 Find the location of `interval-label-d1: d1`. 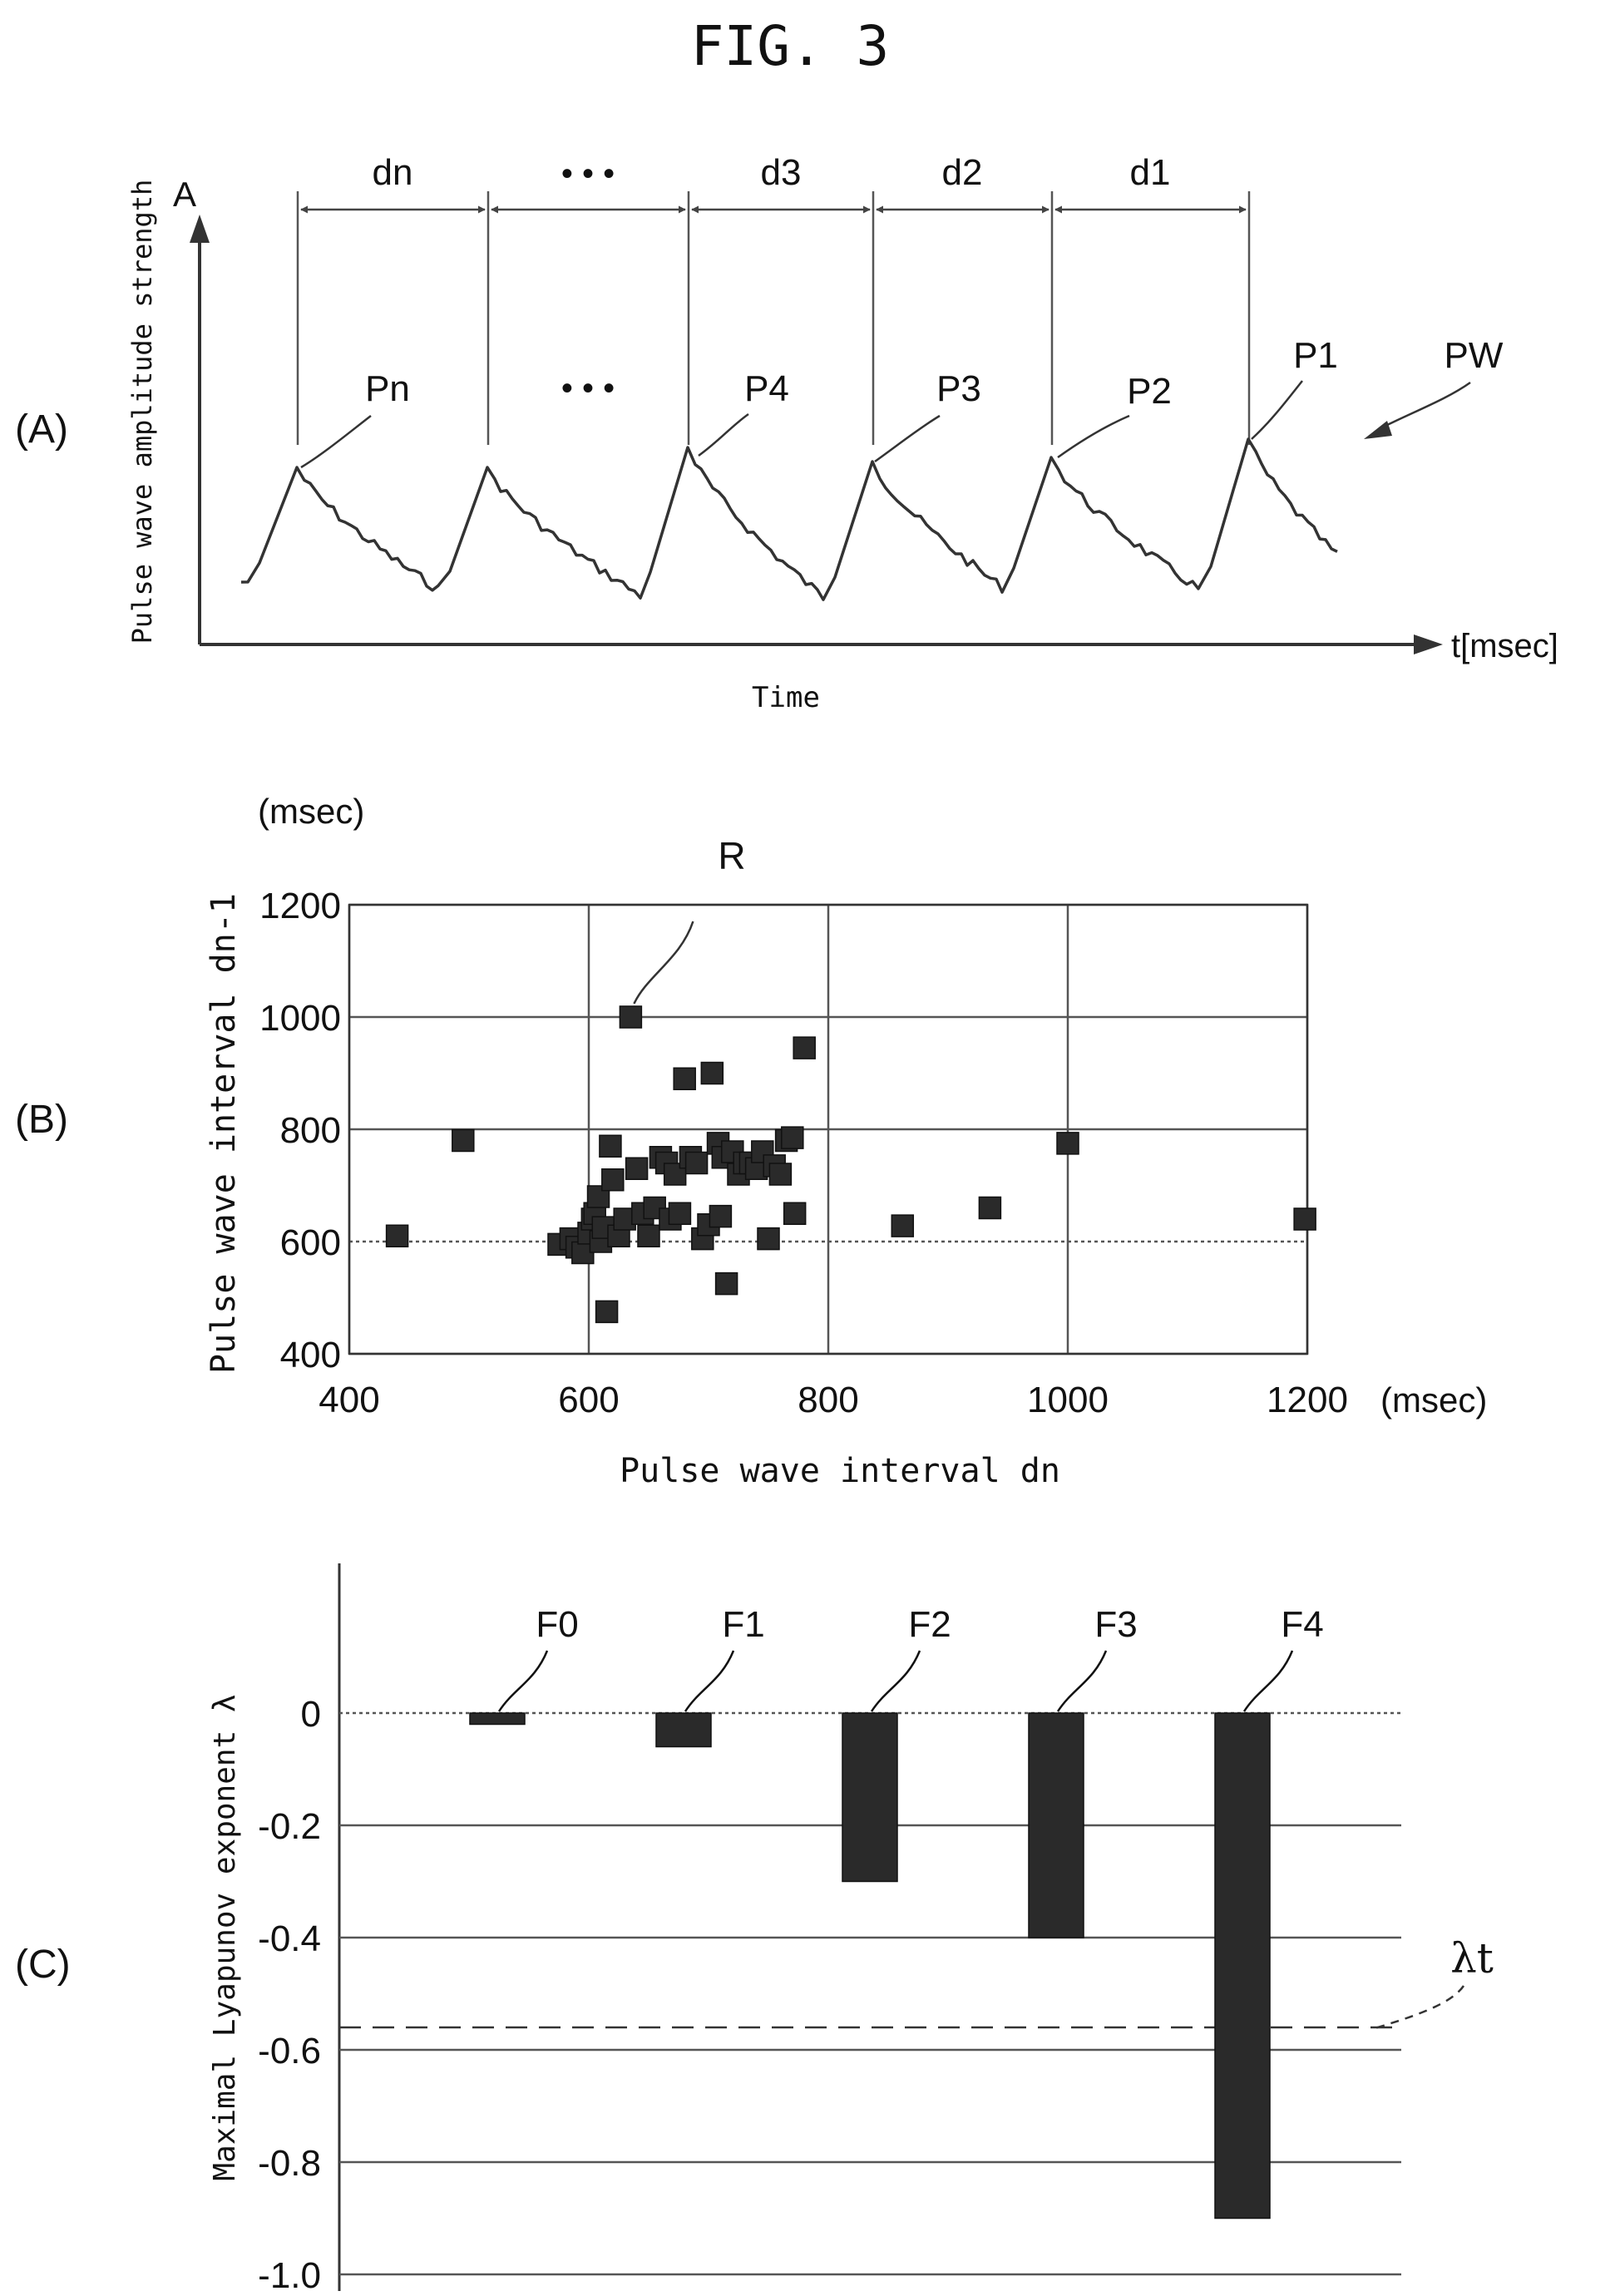

interval-label-d1: d1 is located at coordinates (1150, 172).